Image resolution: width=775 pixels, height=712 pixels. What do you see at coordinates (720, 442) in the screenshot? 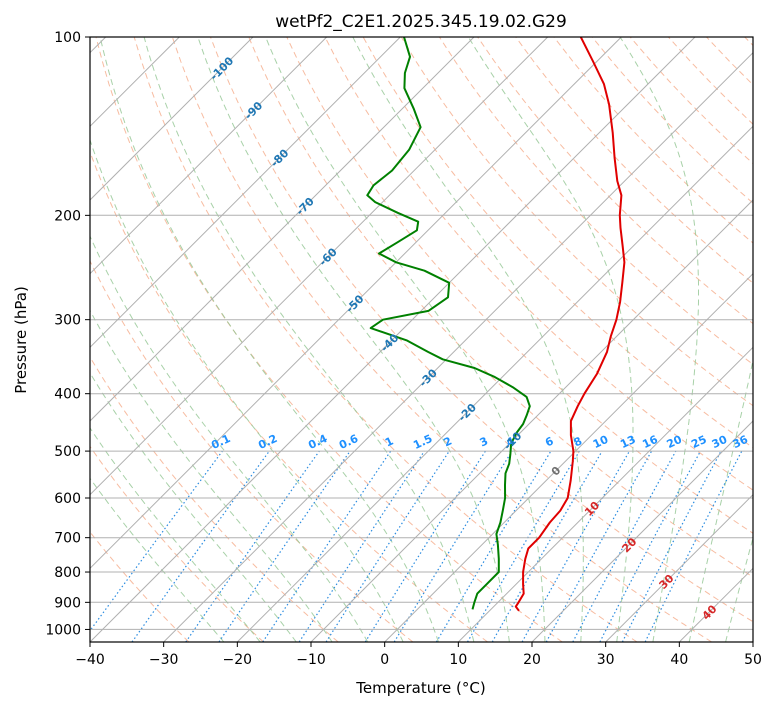
I see `mixing-ratio-label: 30` at bounding box center [720, 442].